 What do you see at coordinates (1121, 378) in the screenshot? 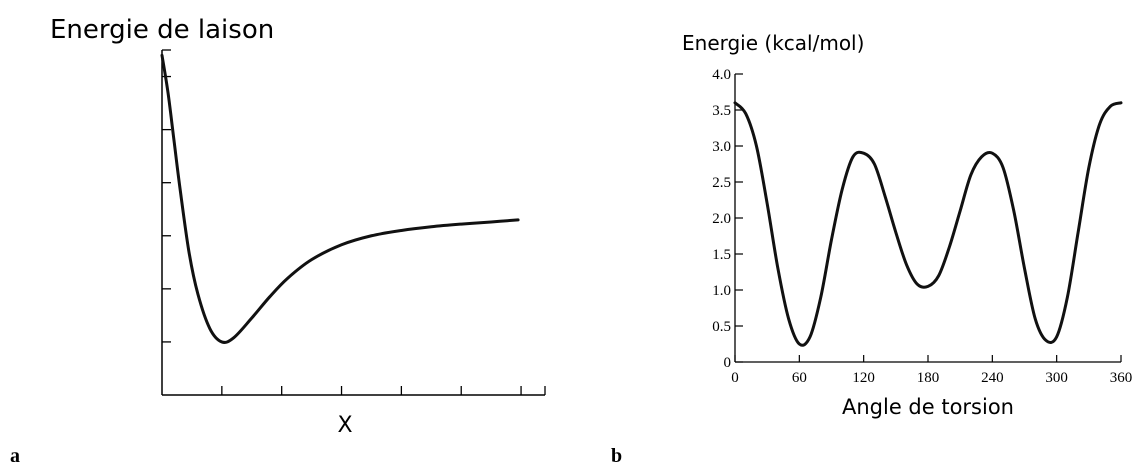
I see `chart-b-x-tick-label: 360` at bounding box center [1121, 378].